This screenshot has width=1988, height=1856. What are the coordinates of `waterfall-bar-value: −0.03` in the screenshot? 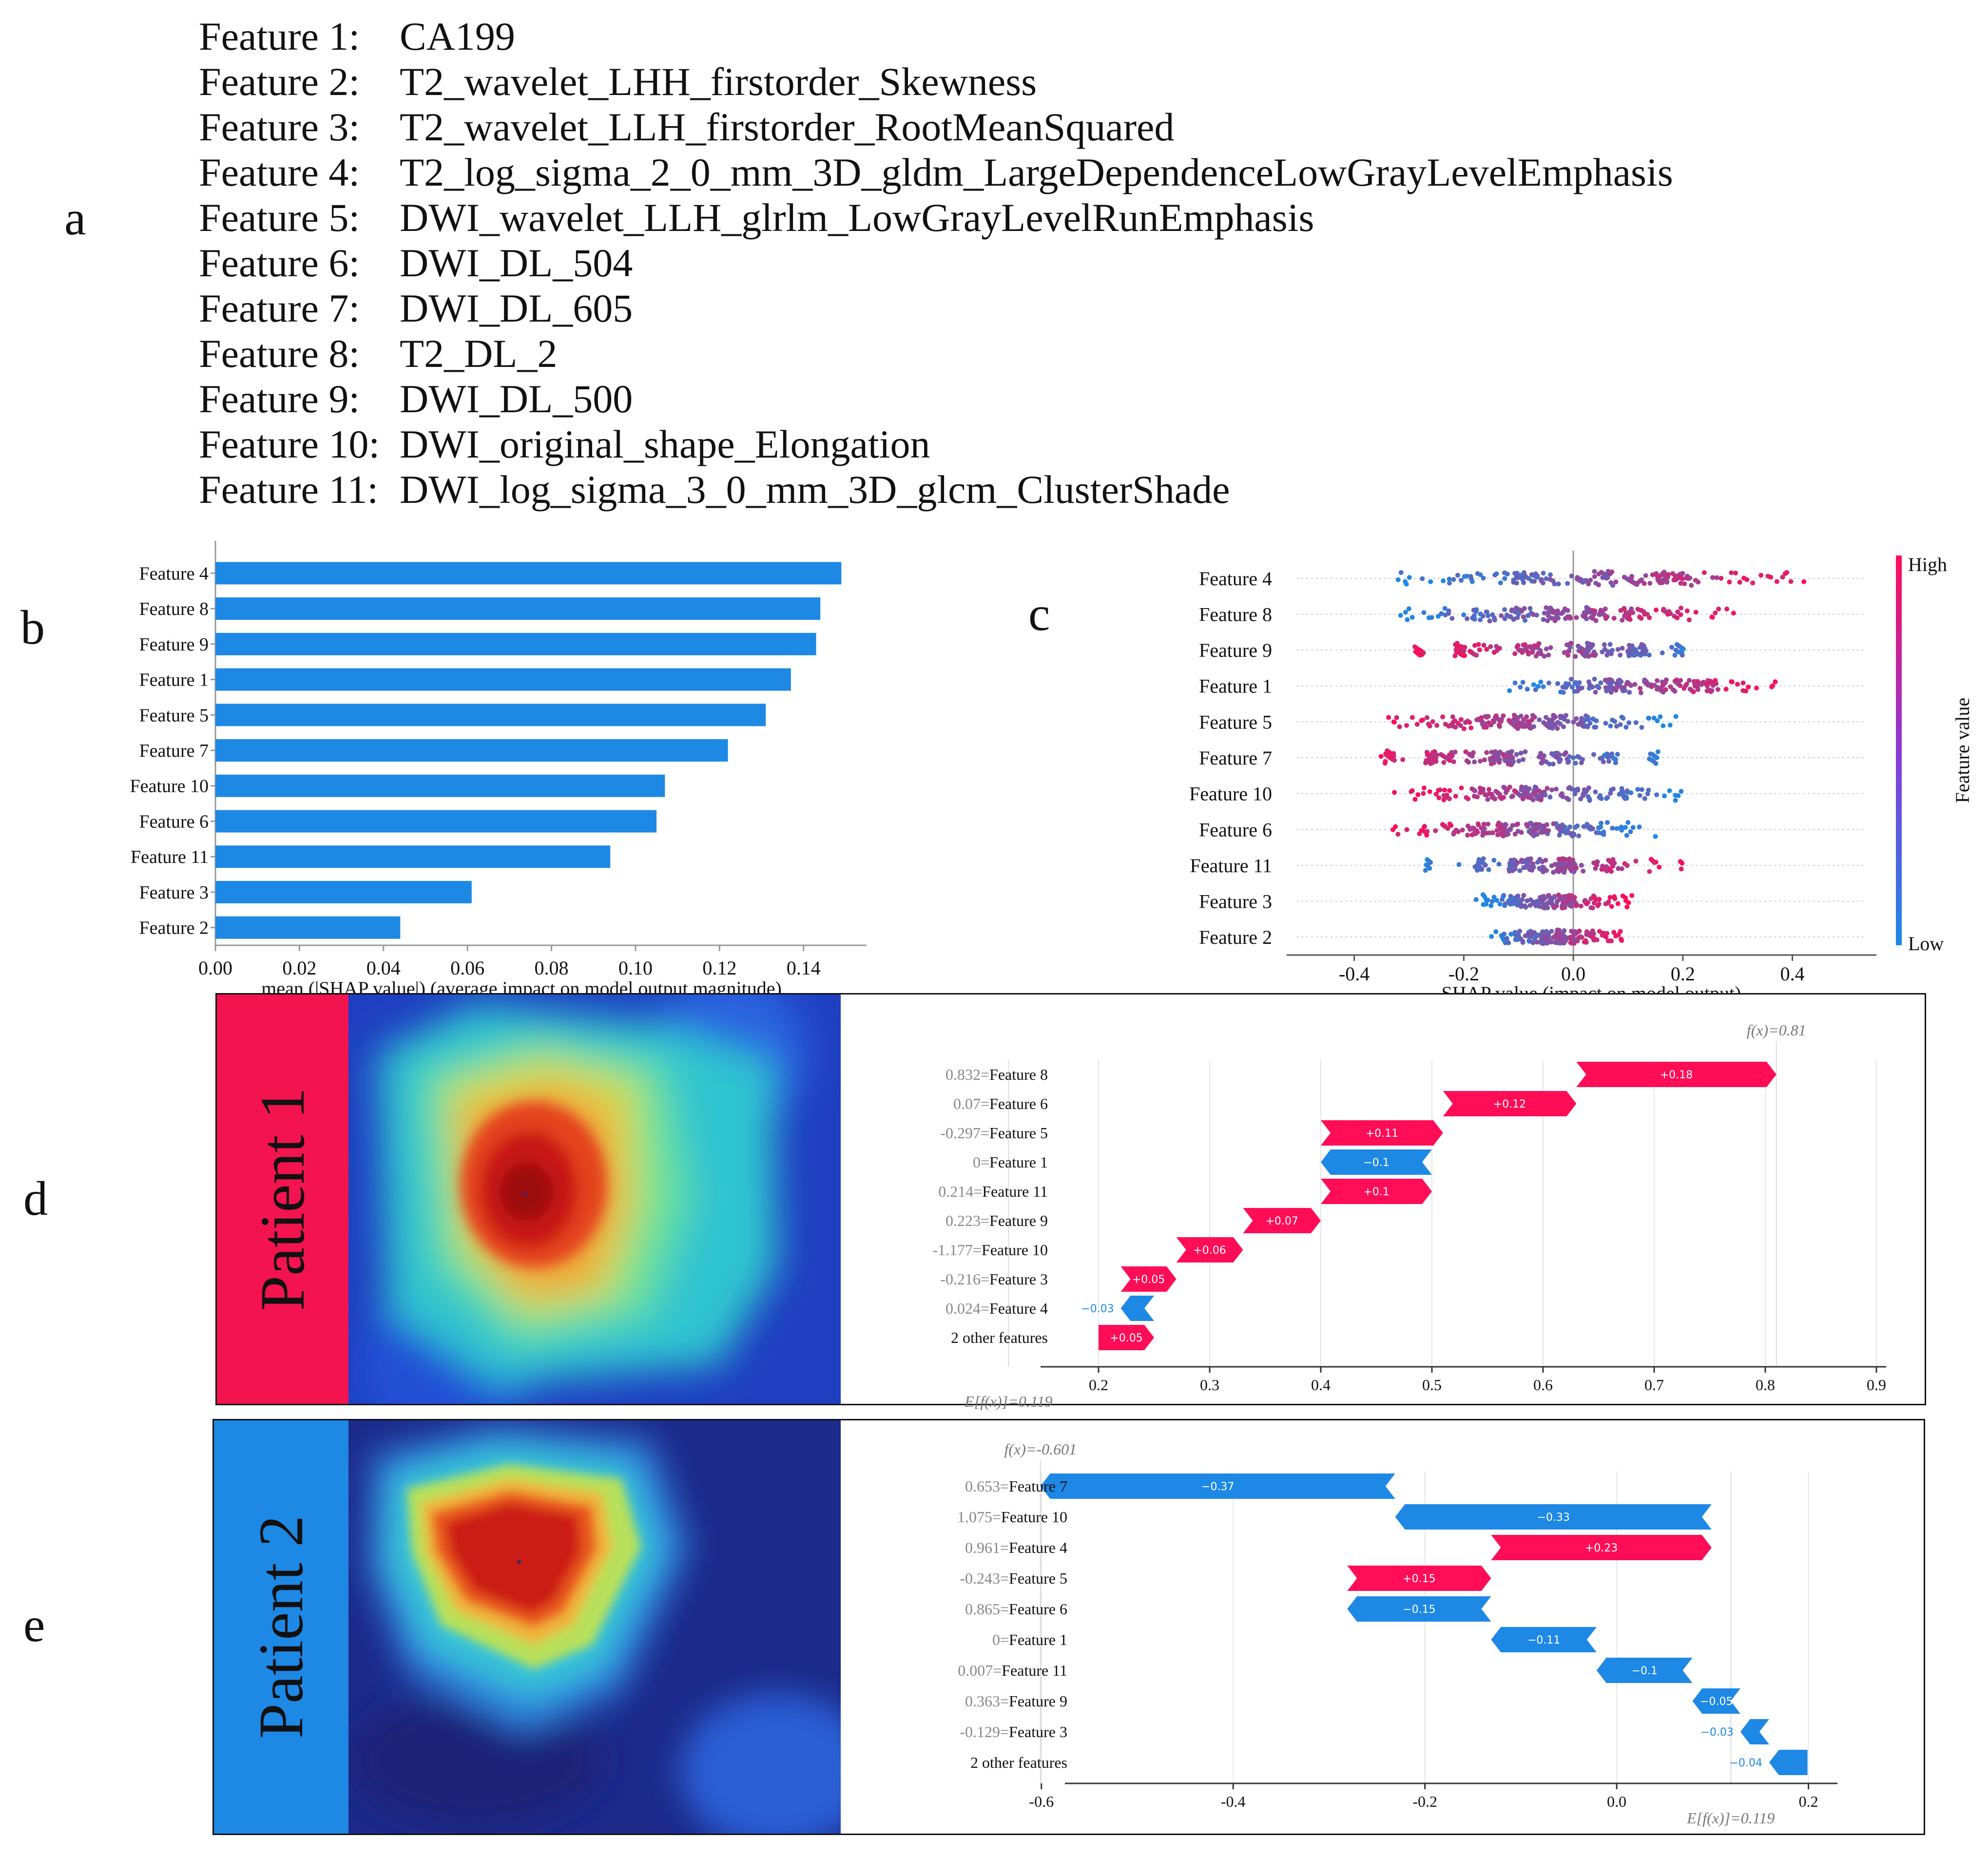 It's located at (1718, 1732).